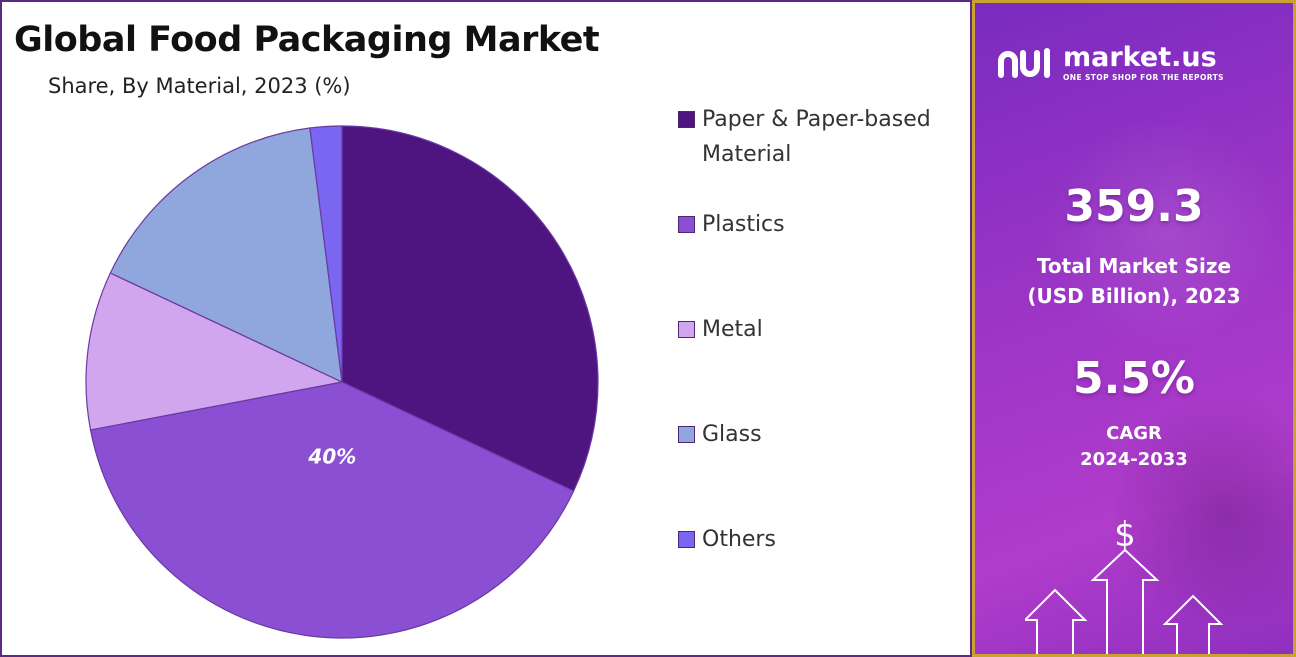 This screenshot has height=657, width=1296. What do you see at coordinates (1134, 378) in the screenshot?
I see `cagr-value: 5.5%` at bounding box center [1134, 378].